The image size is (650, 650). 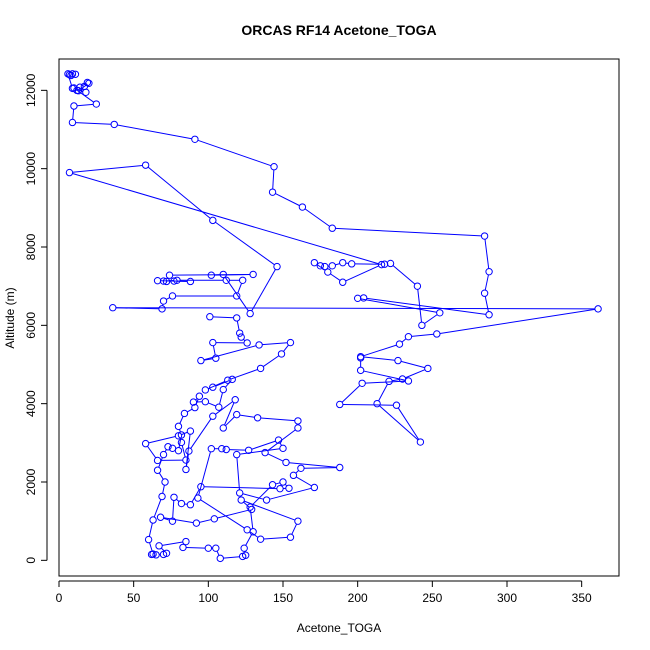 What do you see at coordinates (339, 628) in the screenshot?
I see `x-axis-label: Acetone_TOGA` at bounding box center [339, 628].